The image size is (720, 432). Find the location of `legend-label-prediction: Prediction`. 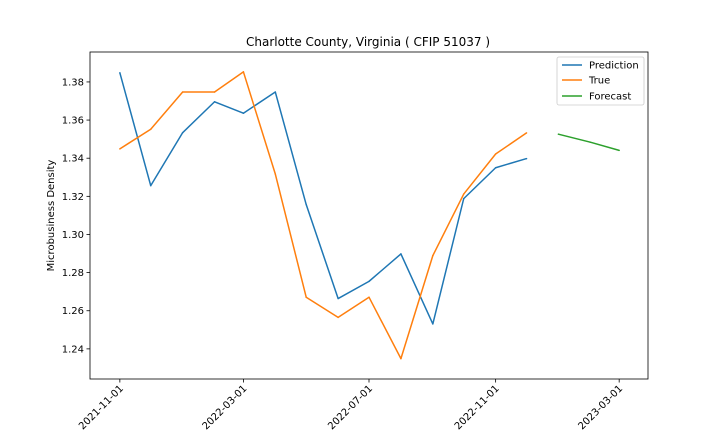

legend-label-prediction: Prediction is located at coordinates (614, 66).